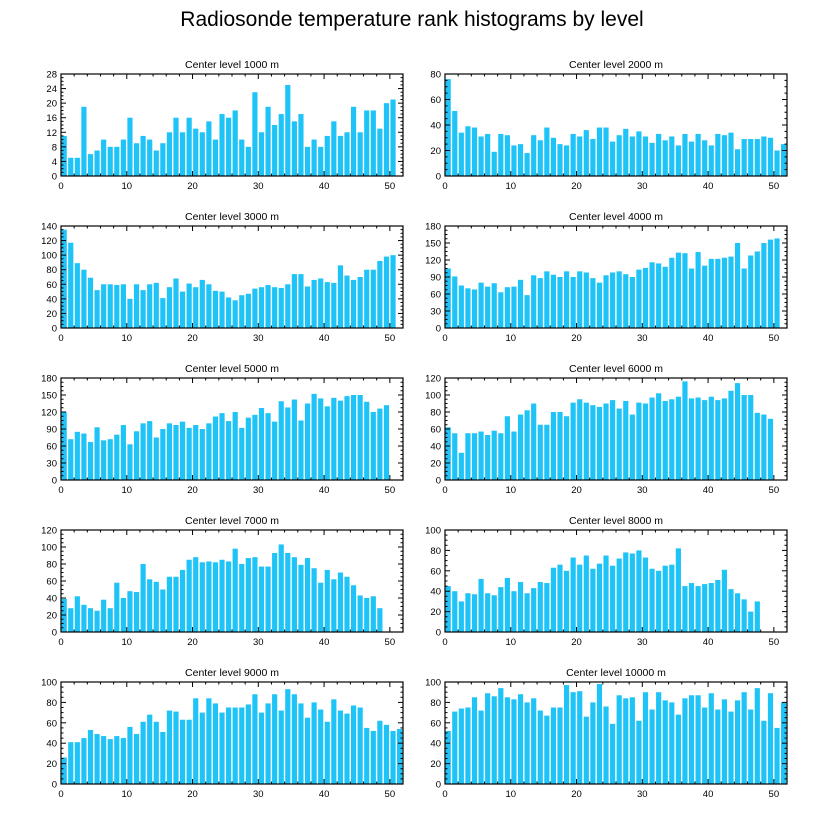 The height and width of the screenshot is (824, 824). What do you see at coordinates (433, 379) in the screenshot?
I see `y-tick-label: 120` at bounding box center [433, 379].